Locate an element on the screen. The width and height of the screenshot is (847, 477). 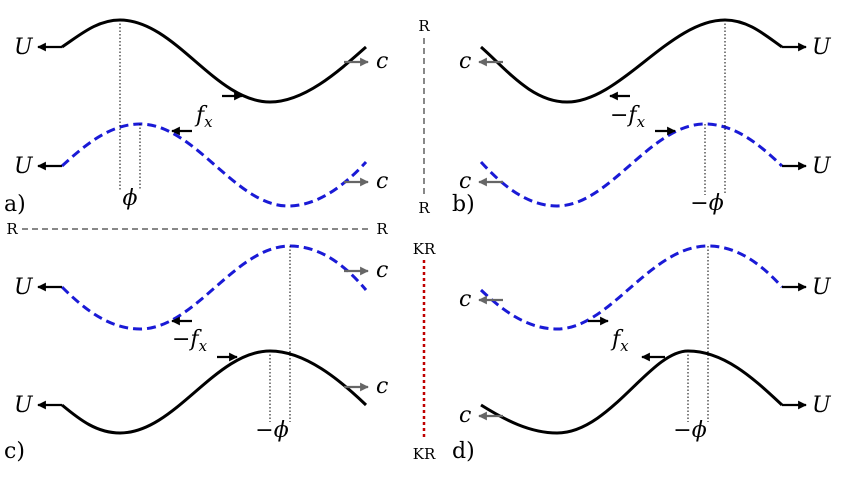
panel-d-phase-label: −ϕ is located at coordinates (689, 430).